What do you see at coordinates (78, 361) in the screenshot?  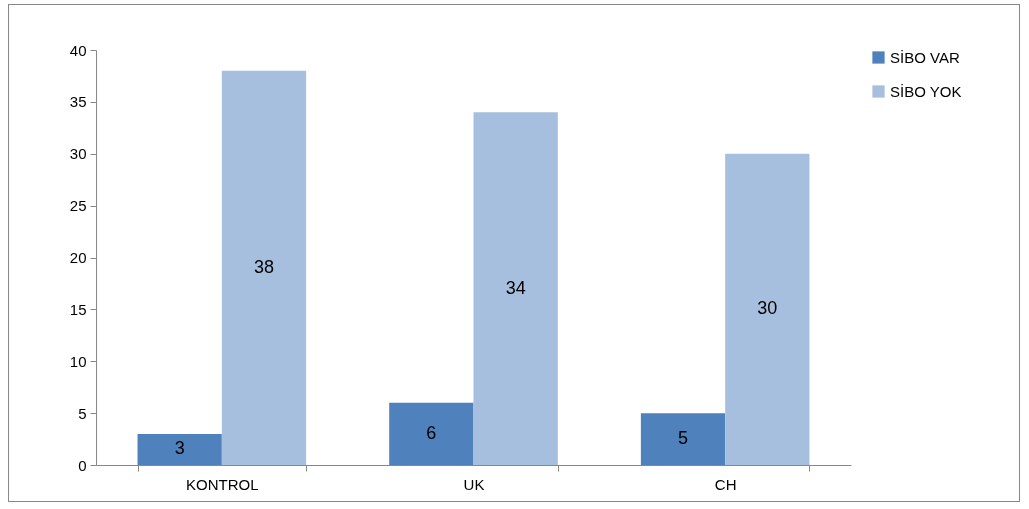 I see `y-tick-label: 10` at bounding box center [78, 361].